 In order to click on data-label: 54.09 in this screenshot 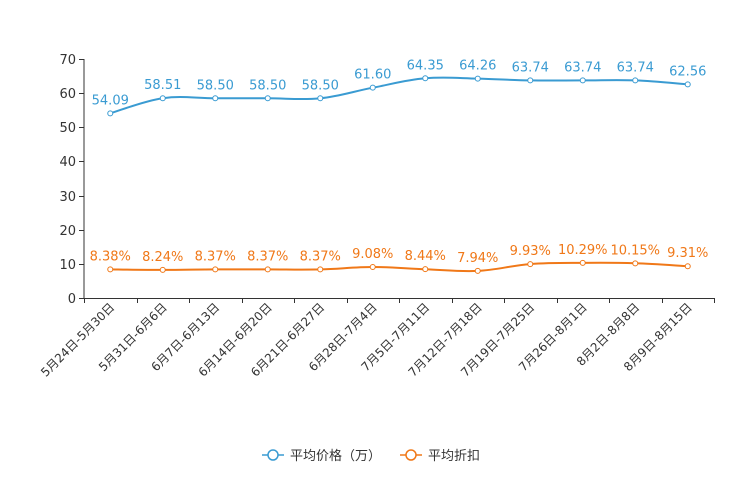, I will do `click(110, 100)`.